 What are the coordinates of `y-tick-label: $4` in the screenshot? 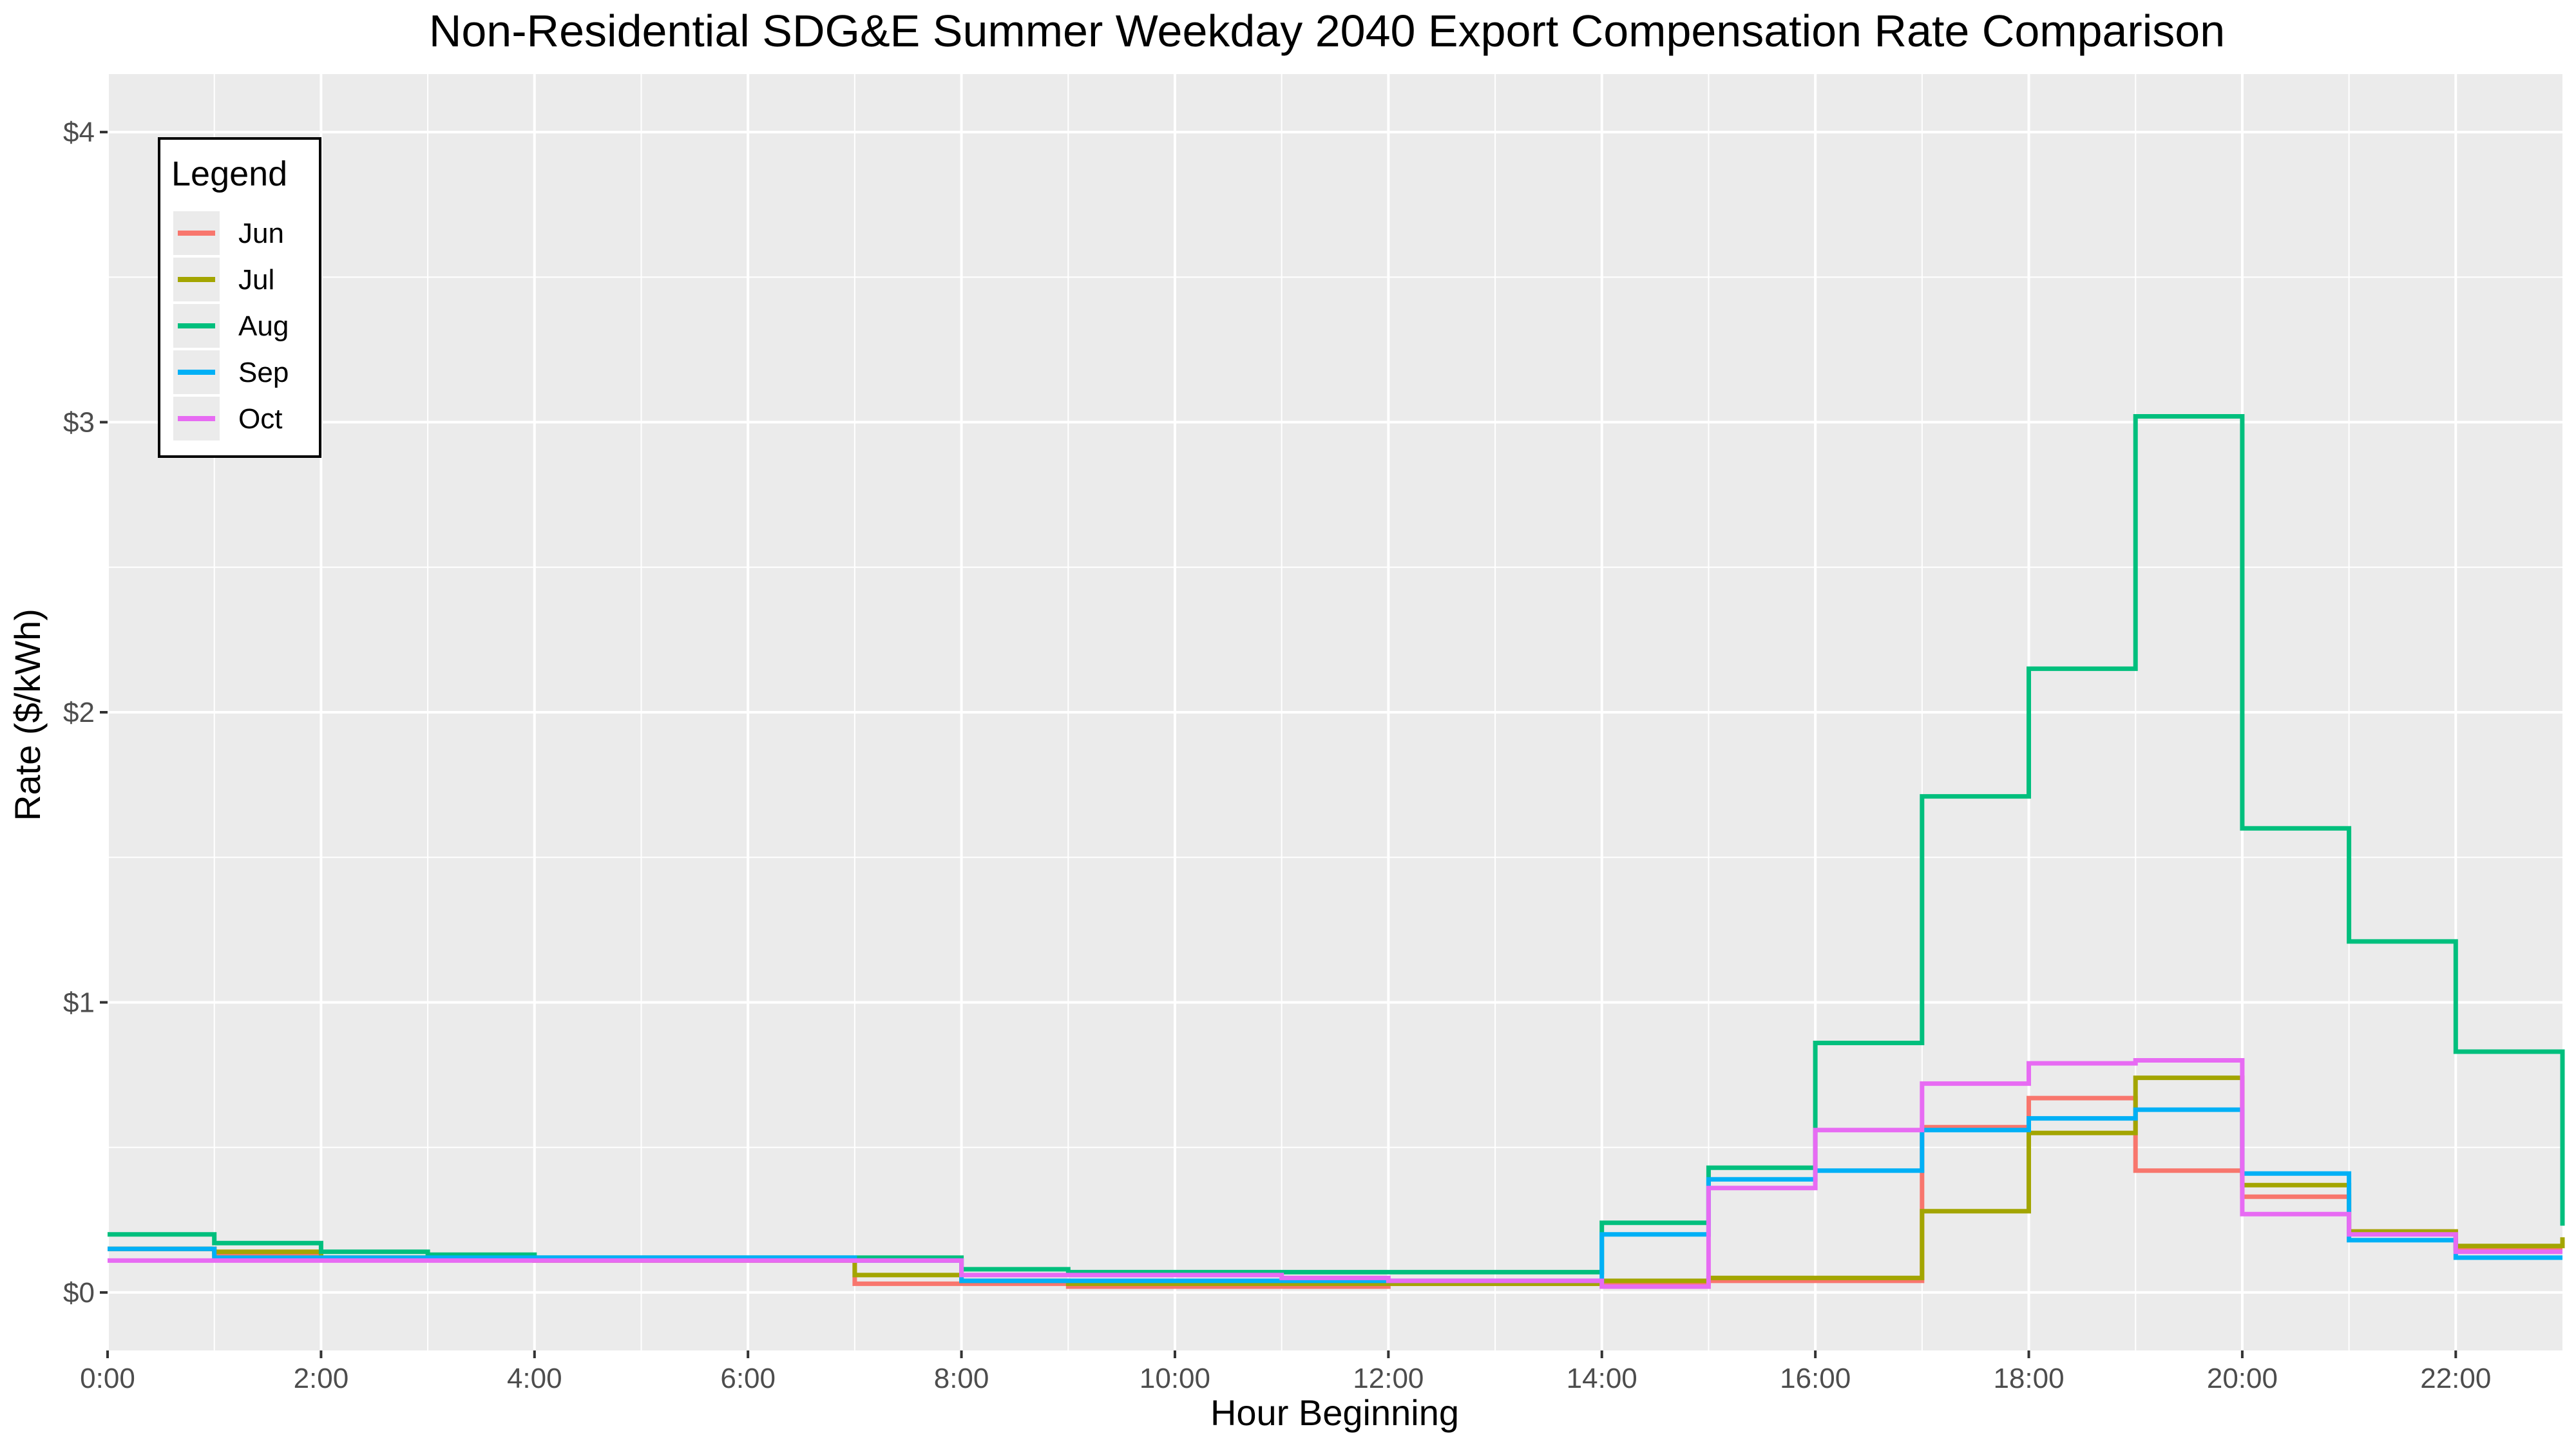 It's located at (79, 132).